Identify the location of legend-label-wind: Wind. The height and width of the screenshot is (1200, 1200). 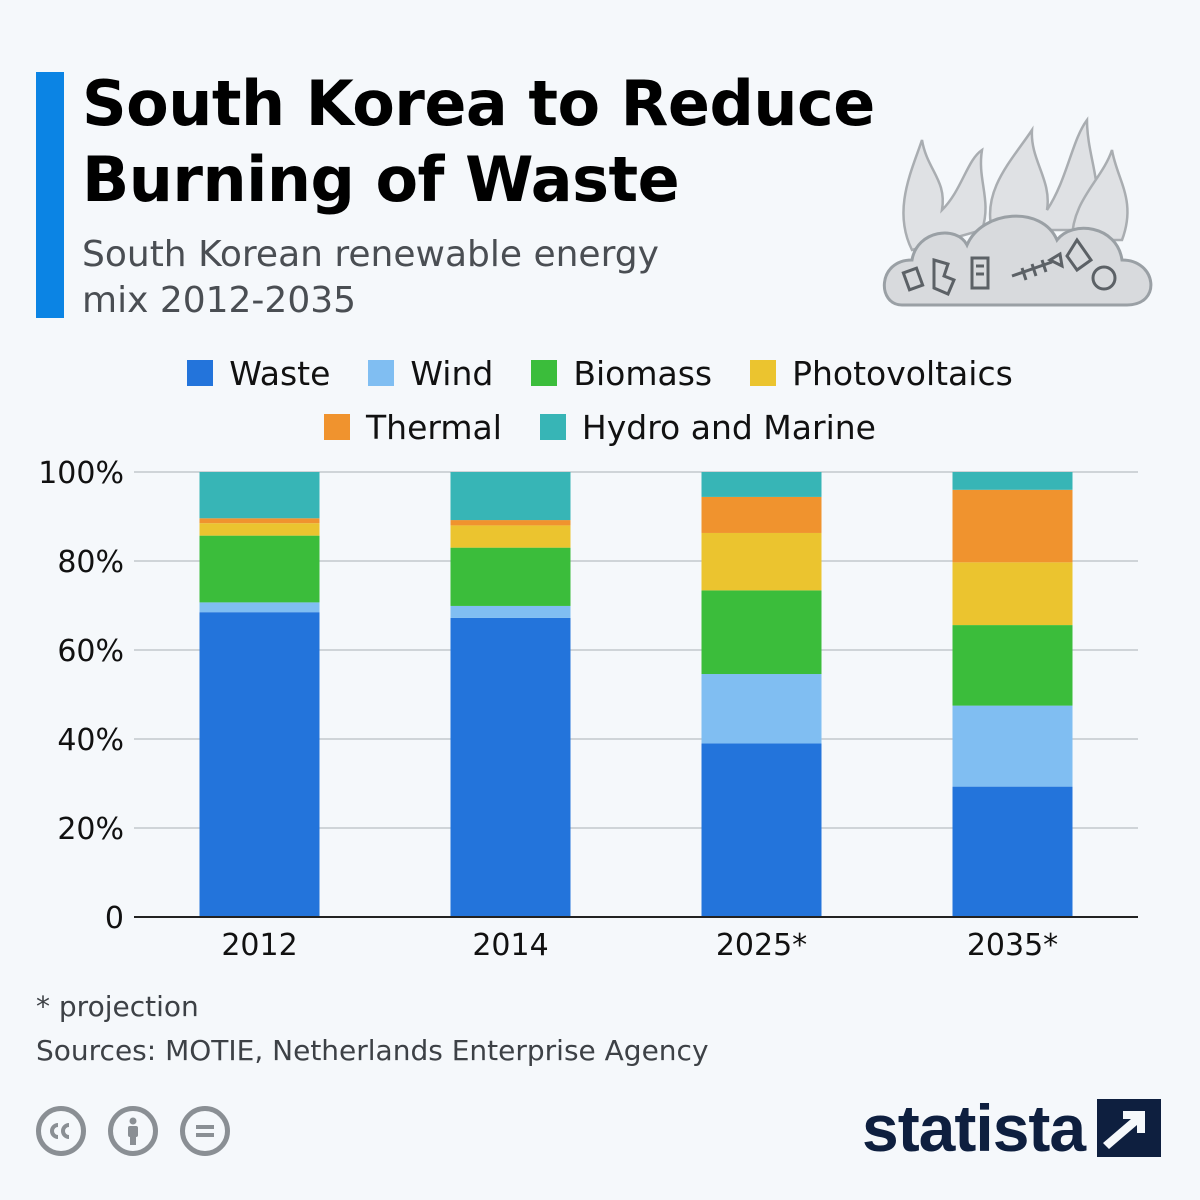
(452, 373).